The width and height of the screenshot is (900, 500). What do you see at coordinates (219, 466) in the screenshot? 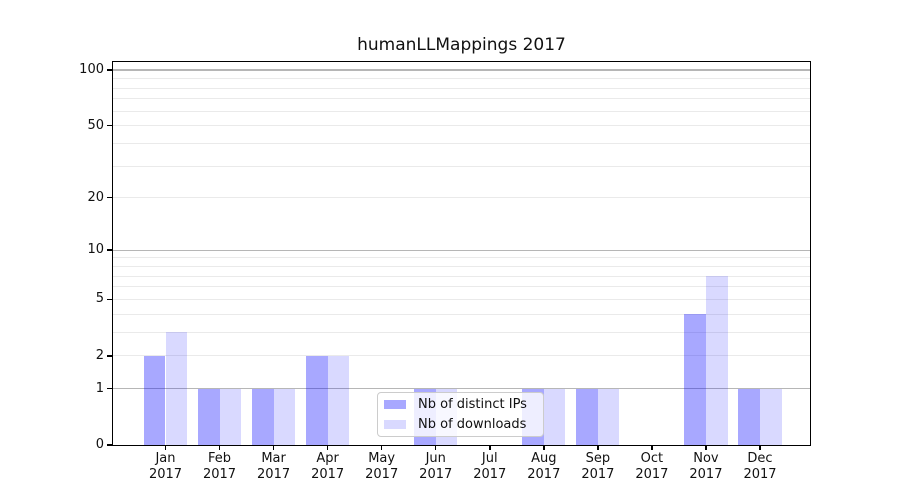
I see `x-tick-label: Feb 2017` at bounding box center [219, 466].